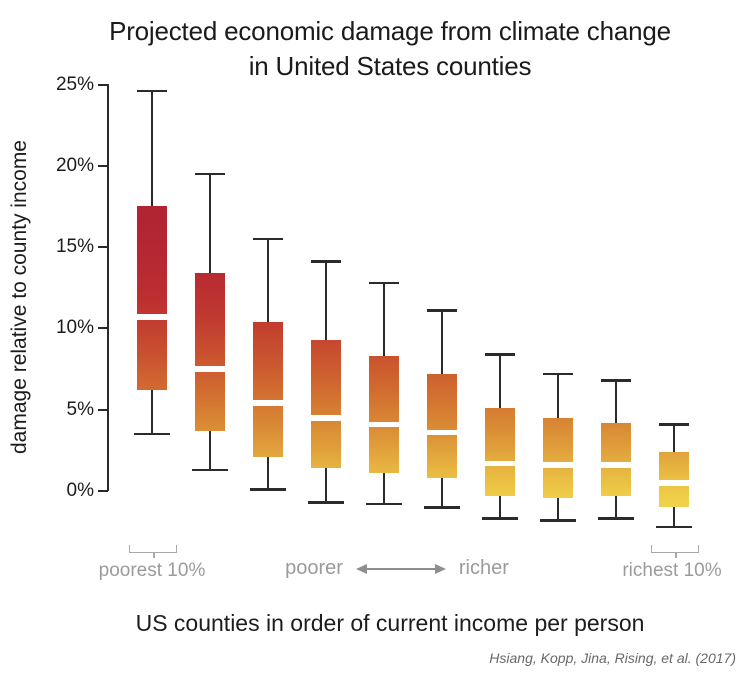 This screenshot has height=681, width=750. I want to click on poorest-decile-bracket, so click(153, 551).